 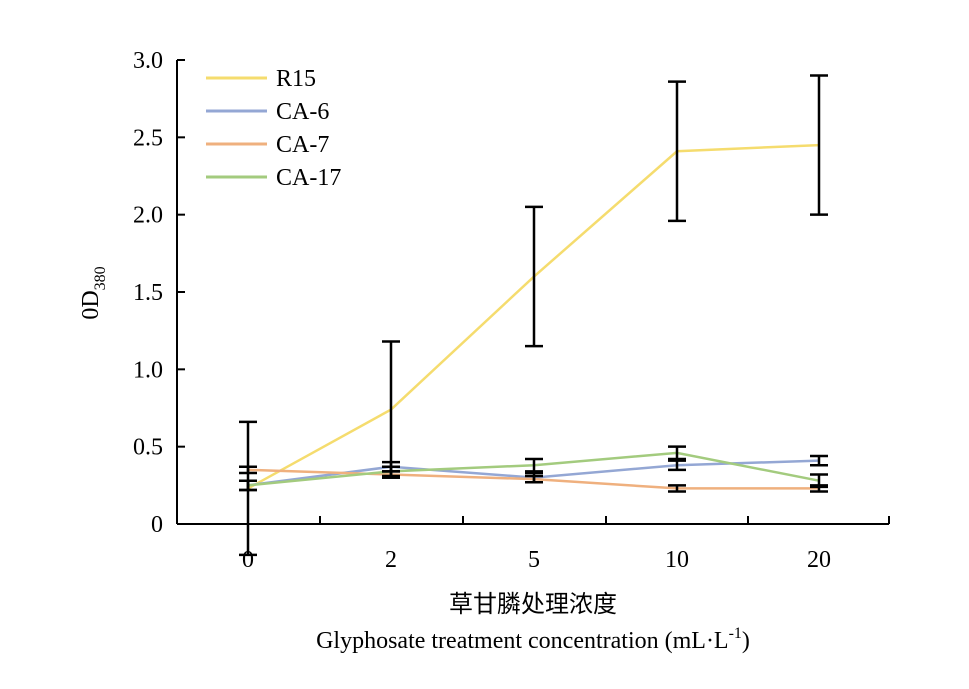 What do you see at coordinates (522, 641) in the screenshot?
I see `x-axis-title-en-main: Glyphosate treatment concentration (mL·L` at bounding box center [522, 641].